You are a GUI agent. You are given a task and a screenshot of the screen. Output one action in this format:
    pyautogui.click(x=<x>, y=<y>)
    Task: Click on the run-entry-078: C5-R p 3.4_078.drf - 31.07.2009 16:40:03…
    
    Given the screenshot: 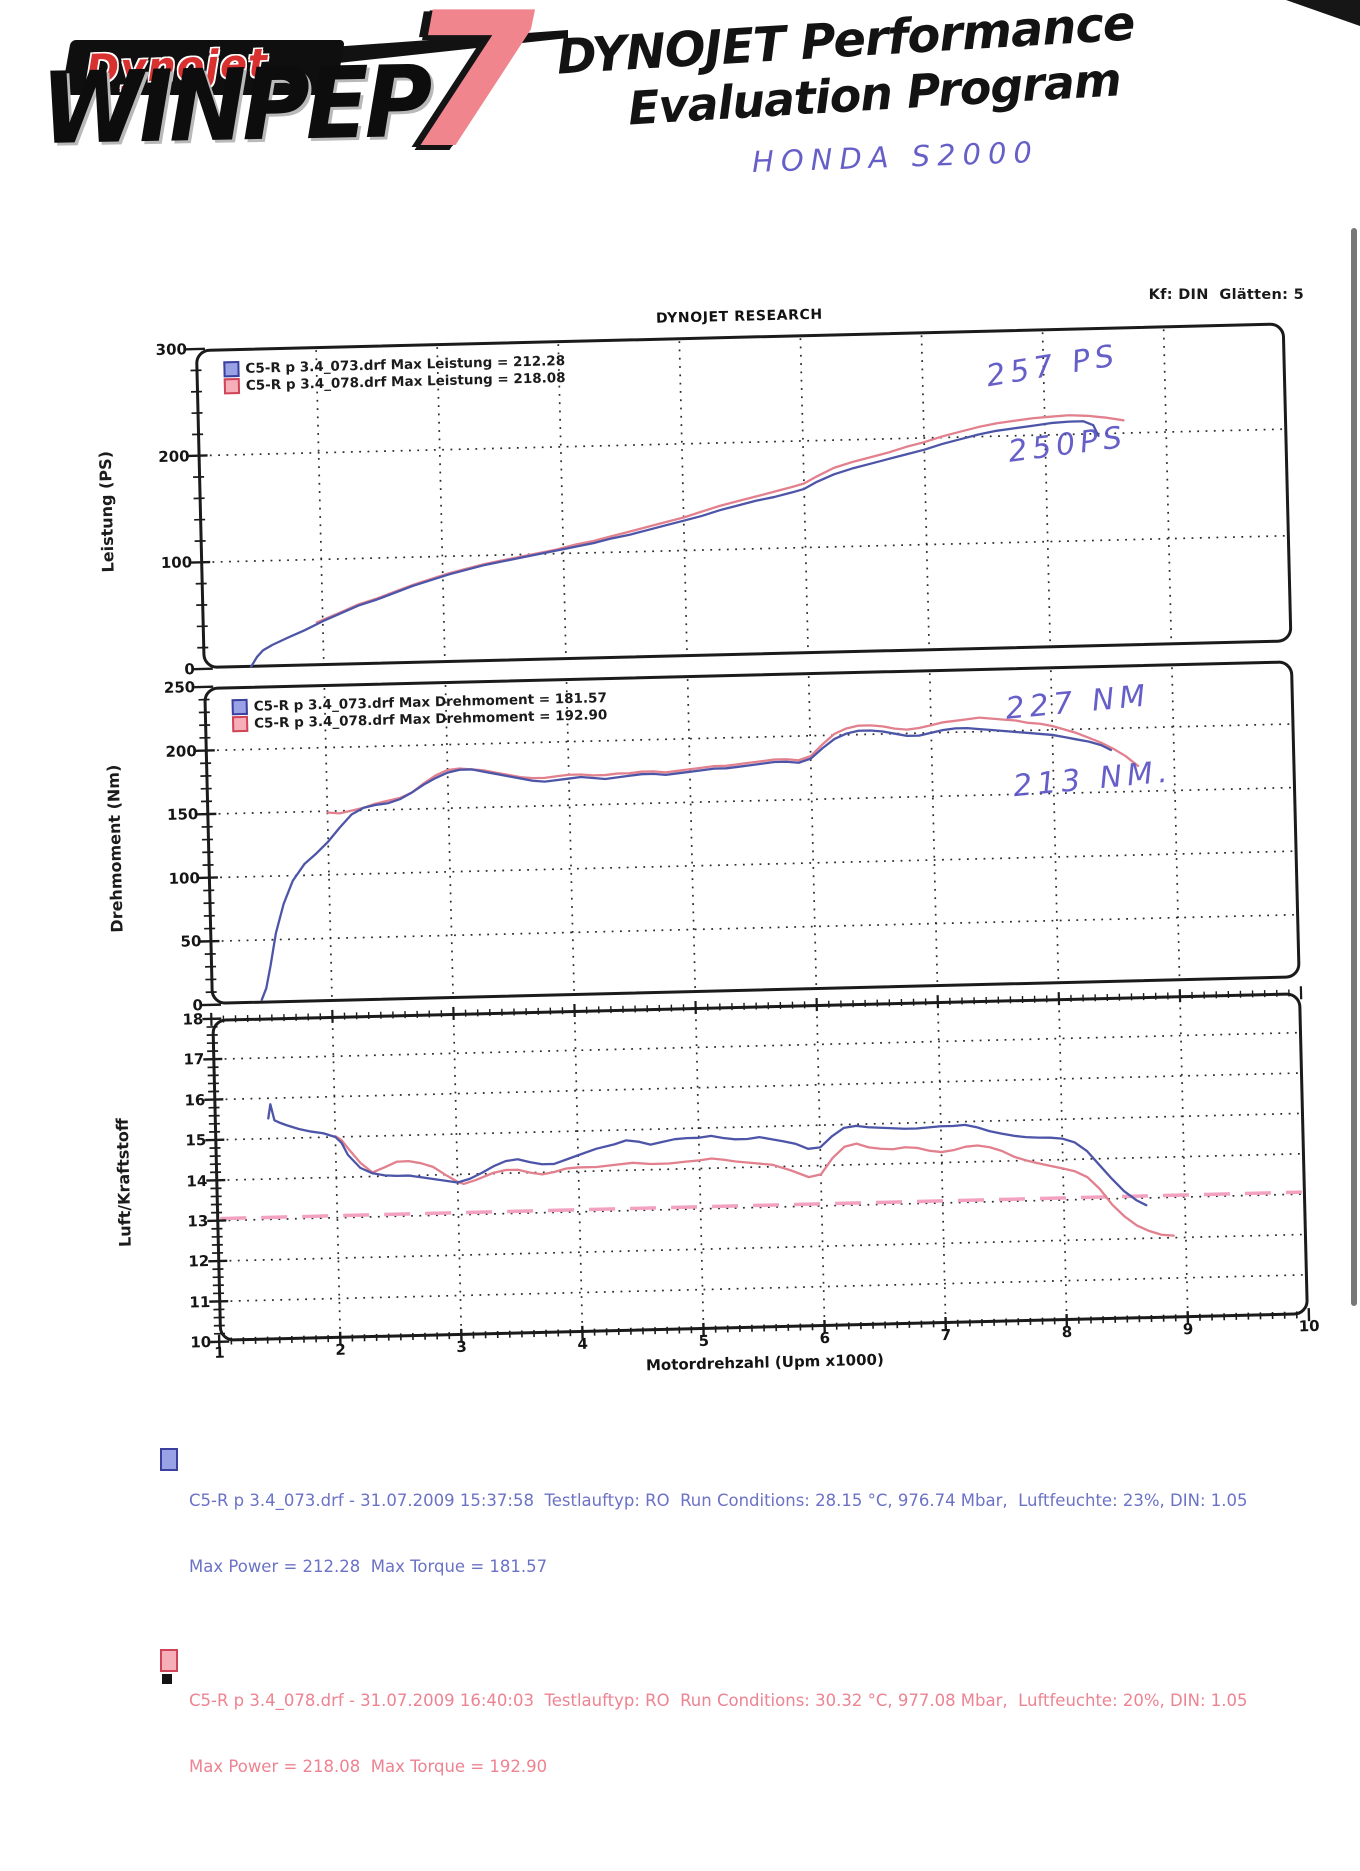 What is the action you would take?
    pyautogui.click(x=735, y=1735)
    